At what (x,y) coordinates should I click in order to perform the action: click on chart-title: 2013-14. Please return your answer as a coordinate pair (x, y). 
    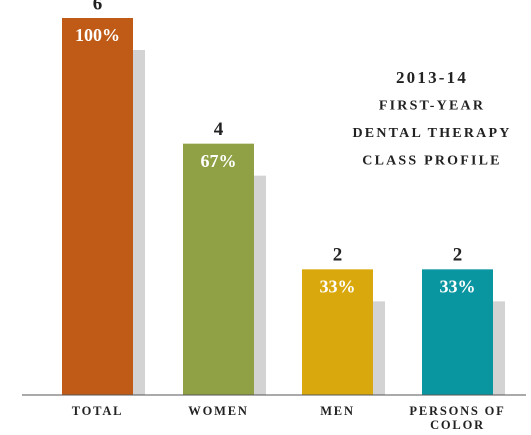
    Looking at the image, I should click on (432, 77).